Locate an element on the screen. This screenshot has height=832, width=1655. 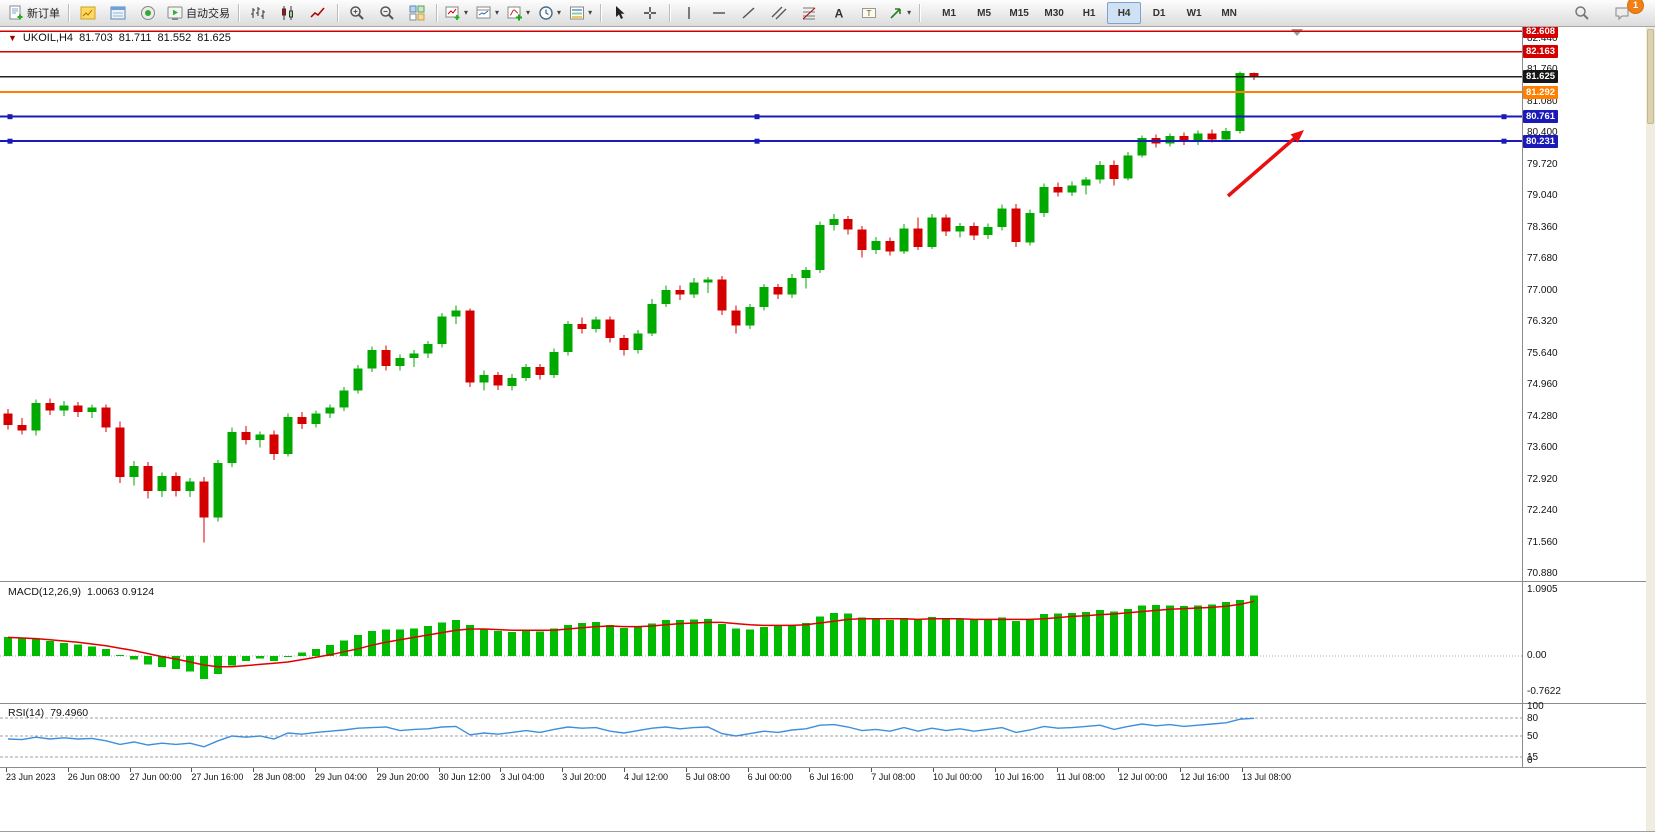
rsi-axis-label: 50 is located at coordinates (1533, 736).